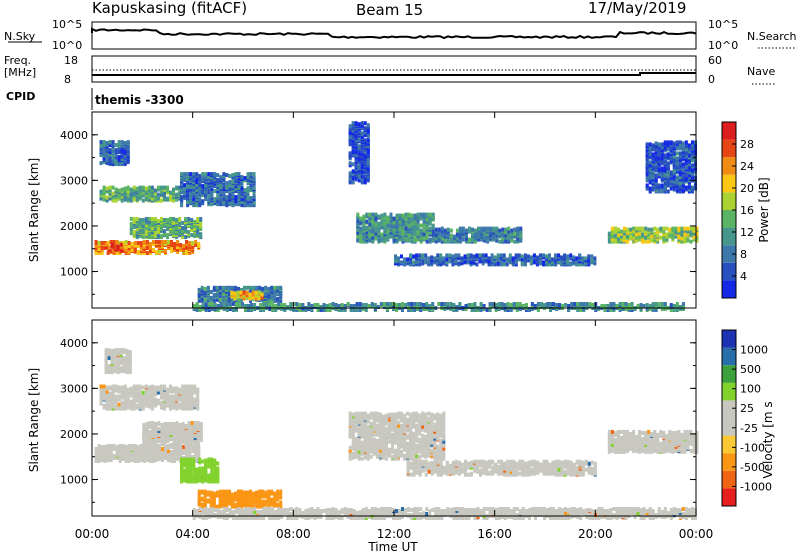  Describe the element at coordinates (74, 135) in the screenshot. I see `y-tick-label: 4000` at that location.